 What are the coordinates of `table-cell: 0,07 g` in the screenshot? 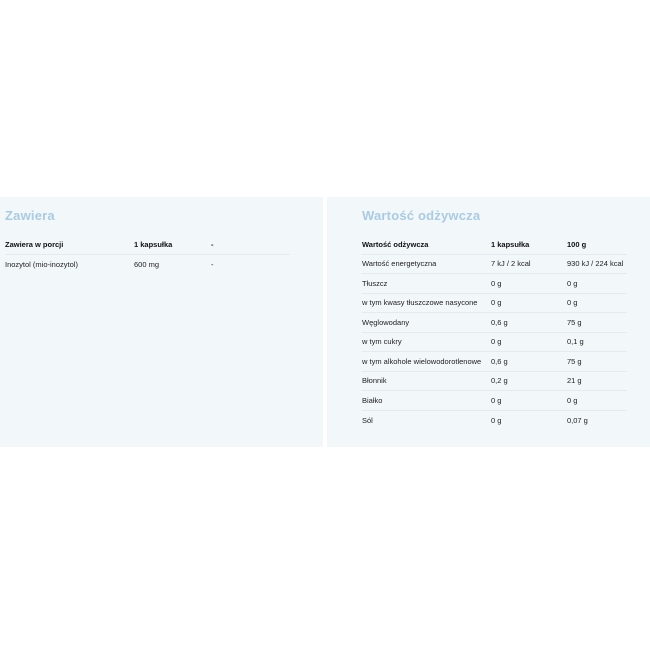 It's located at (577, 420).